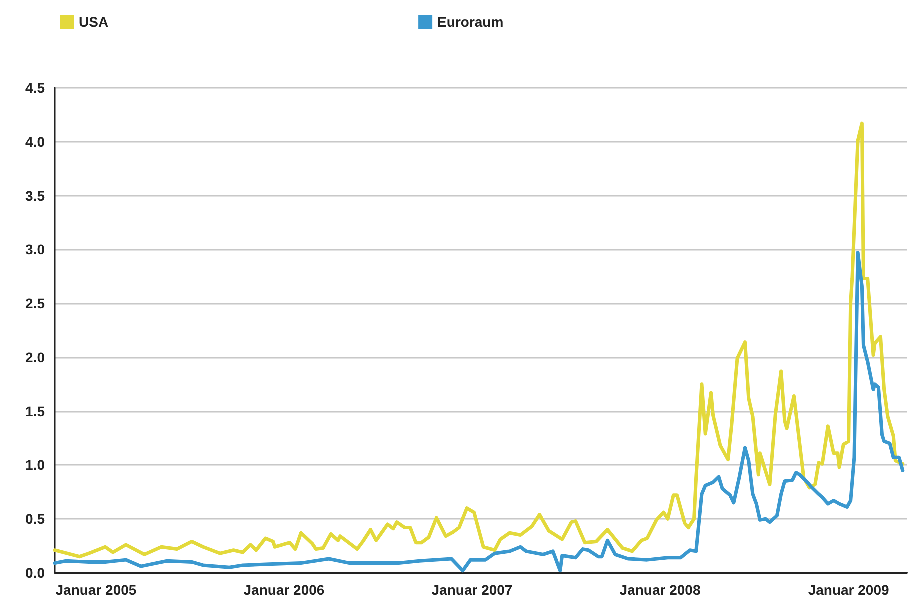  What do you see at coordinates (36, 196) in the screenshot?
I see `y-tick-label: 3.5` at bounding box center [36, 196].